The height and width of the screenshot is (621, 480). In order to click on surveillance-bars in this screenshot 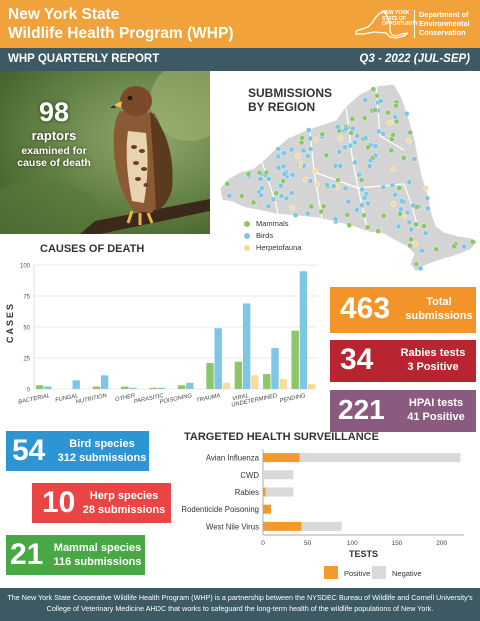, I will do `click(363, 492)`.